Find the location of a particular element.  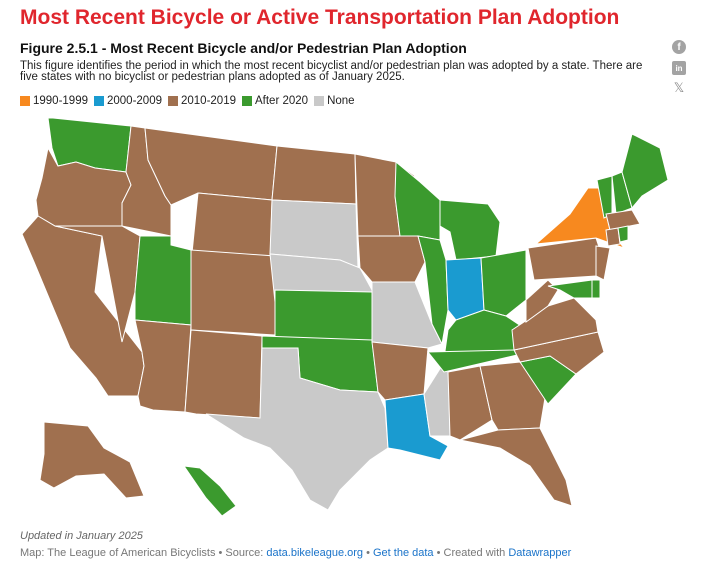

state-pa is located at coordinates (566, 259).